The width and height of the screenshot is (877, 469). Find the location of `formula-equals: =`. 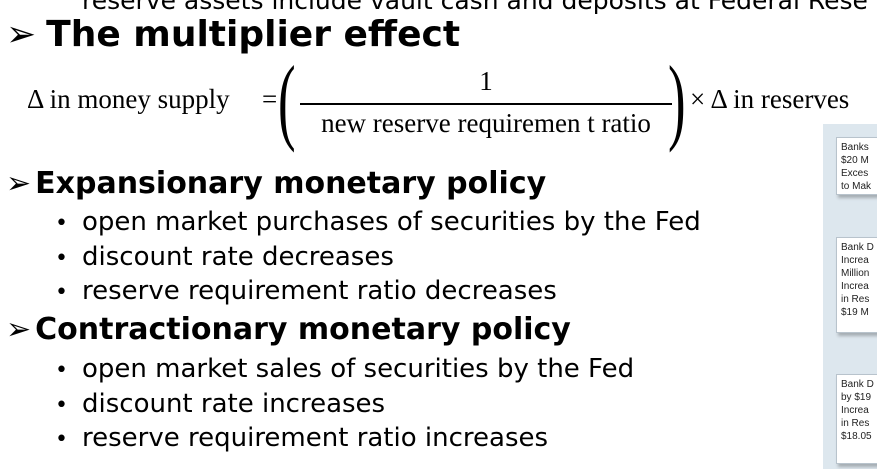

formula-equals: = is located at coordinates (270, 99).